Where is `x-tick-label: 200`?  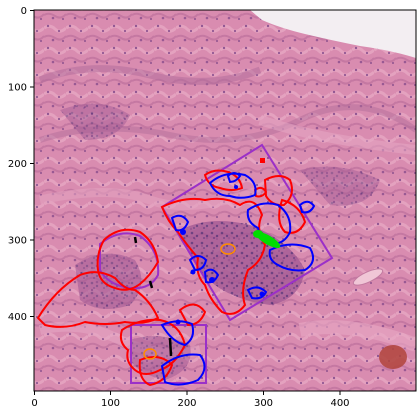
x-tick-label: 200 is located at coordinates (186, 403).